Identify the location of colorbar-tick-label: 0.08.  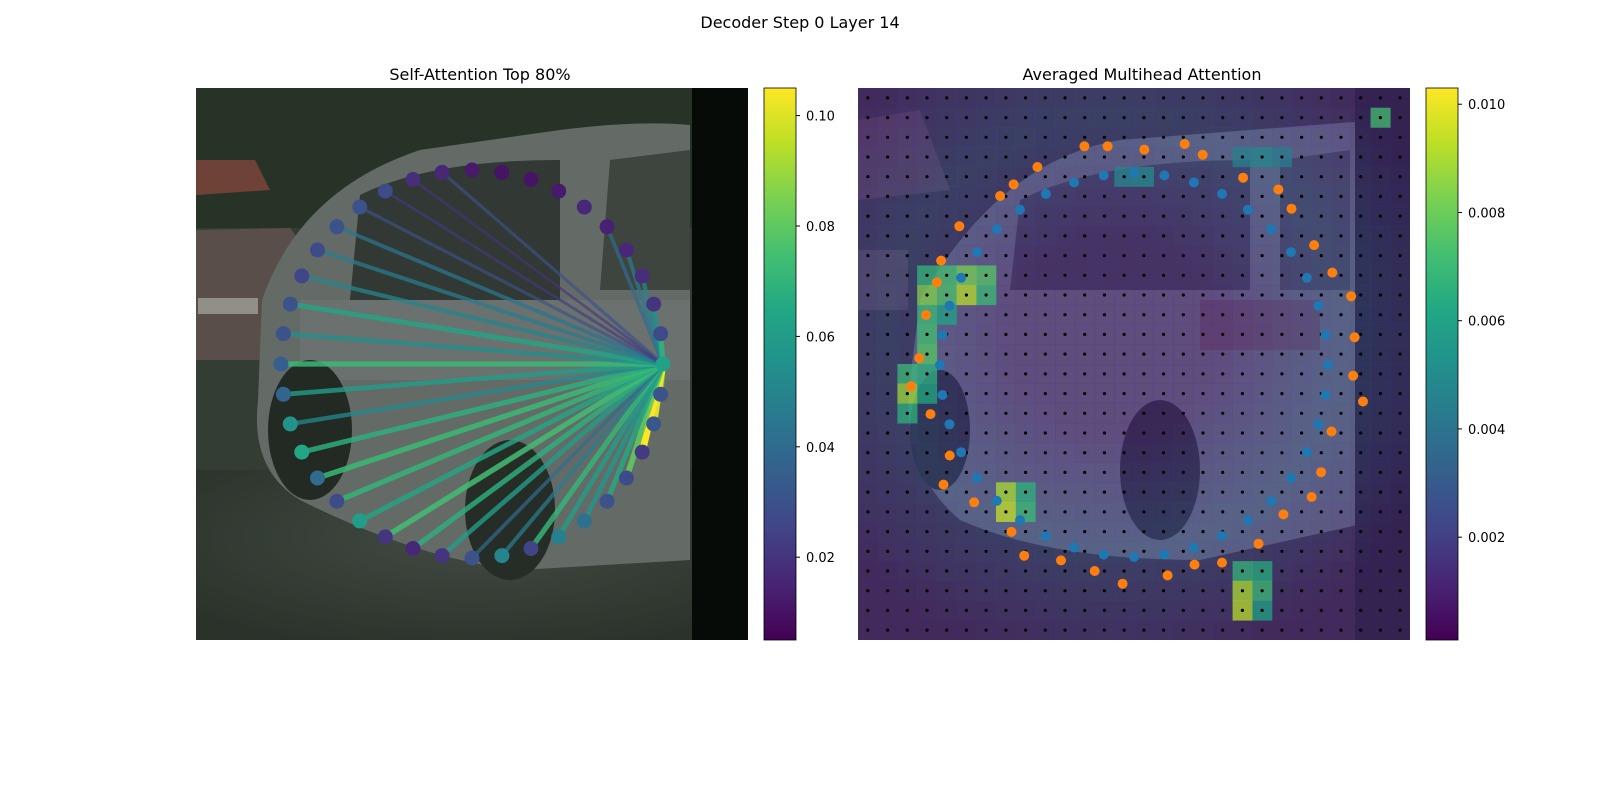
(820, 227).